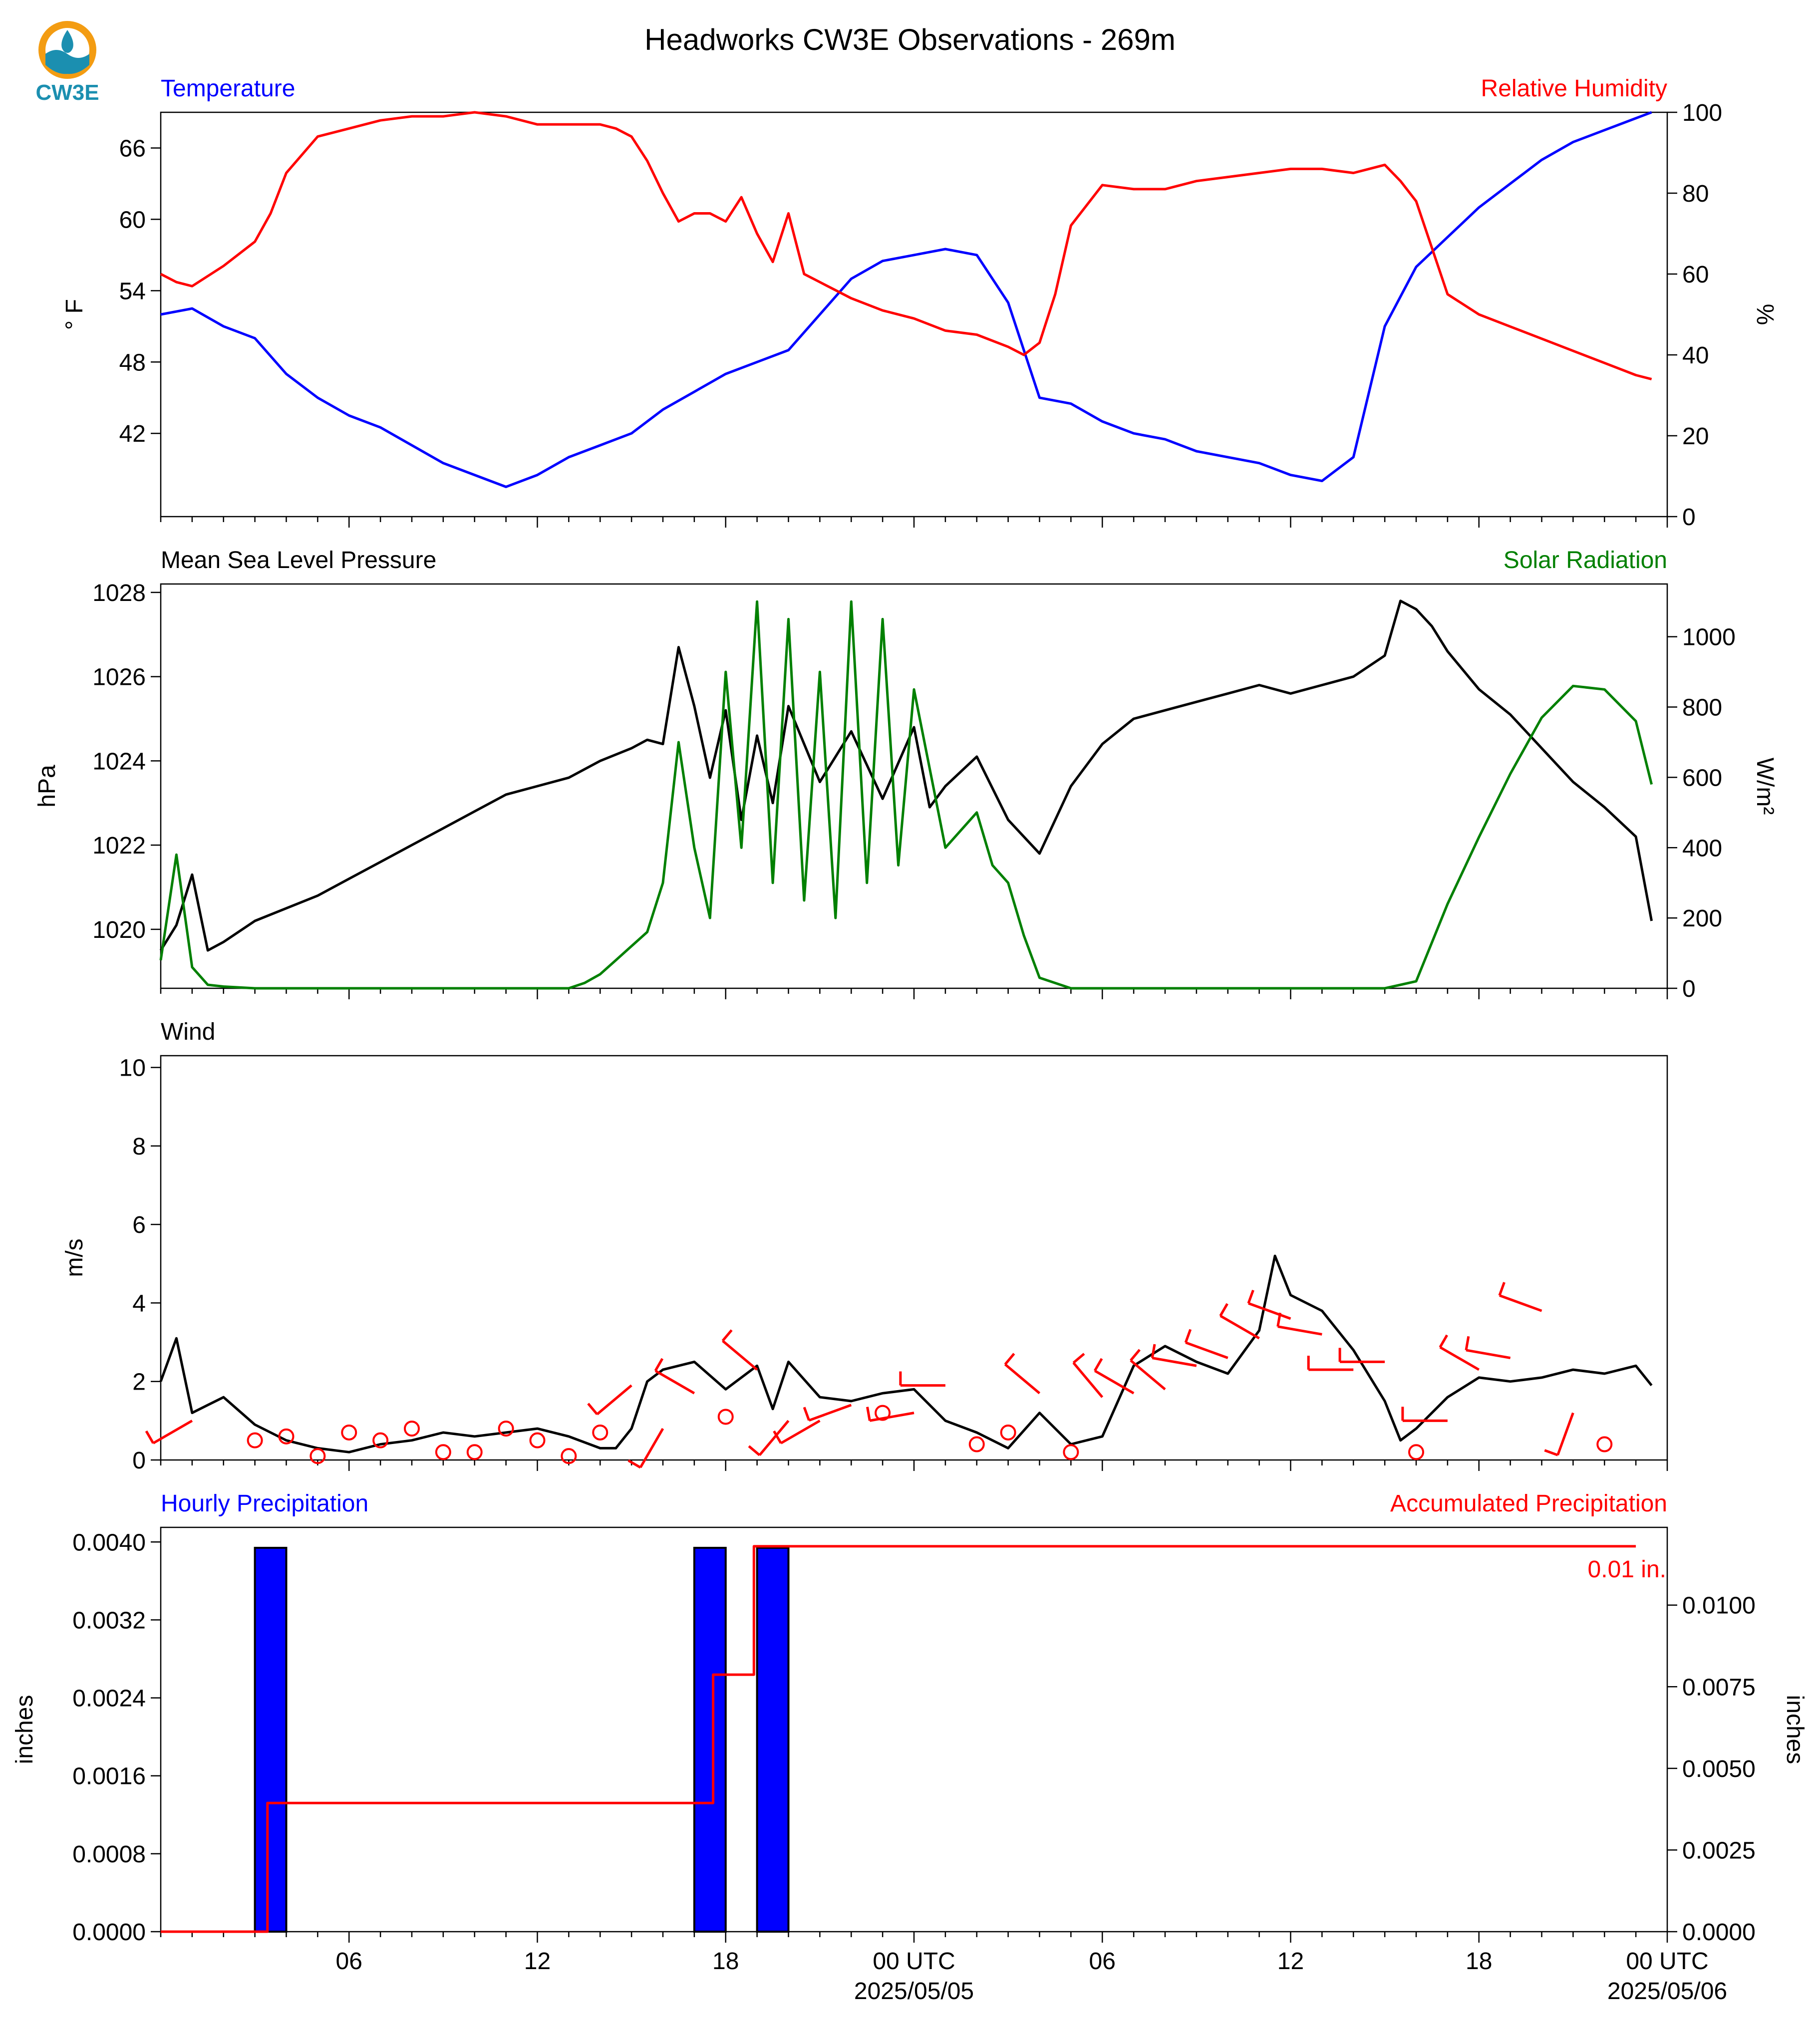  What do you see at coordinates (1689, 517) in the screenshot?
I see `y-tick-label-right: 0` at bounding box center [1689, 517].